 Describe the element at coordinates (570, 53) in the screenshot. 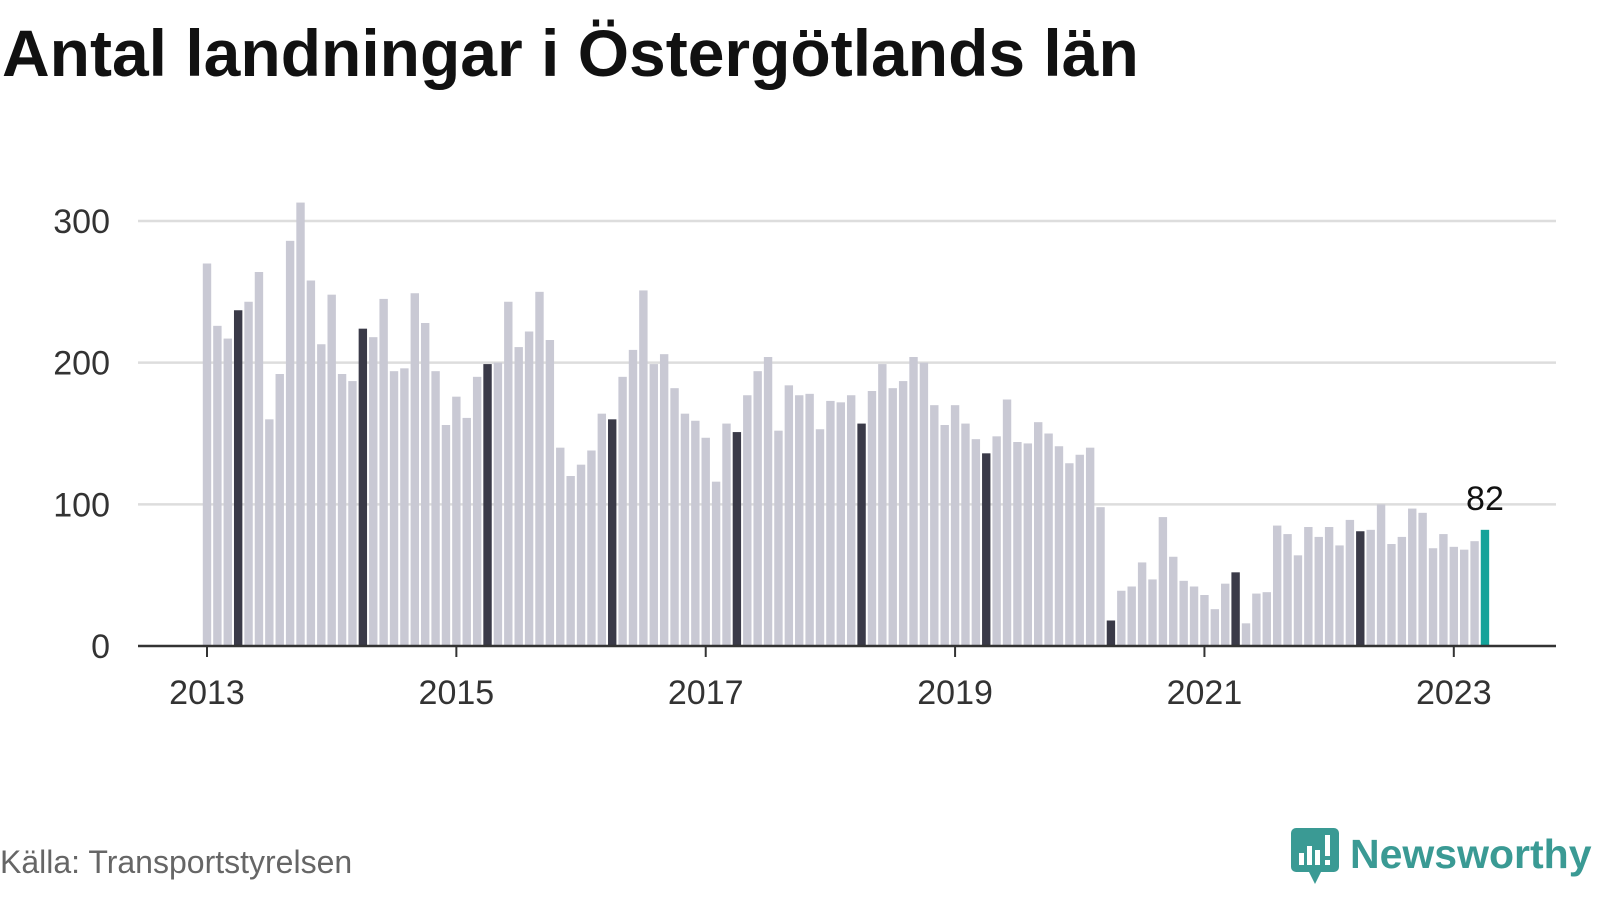

I see `chart-title: Antal landningar i Östergötlands län` at that location.